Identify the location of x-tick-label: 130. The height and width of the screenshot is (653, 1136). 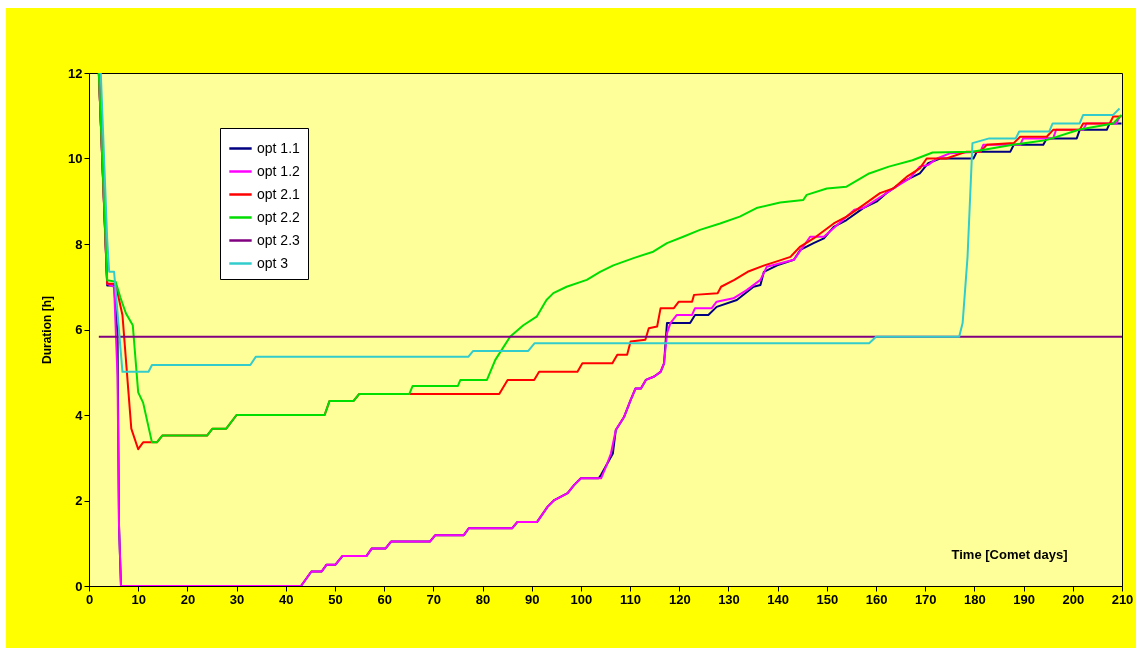
(729, 599).